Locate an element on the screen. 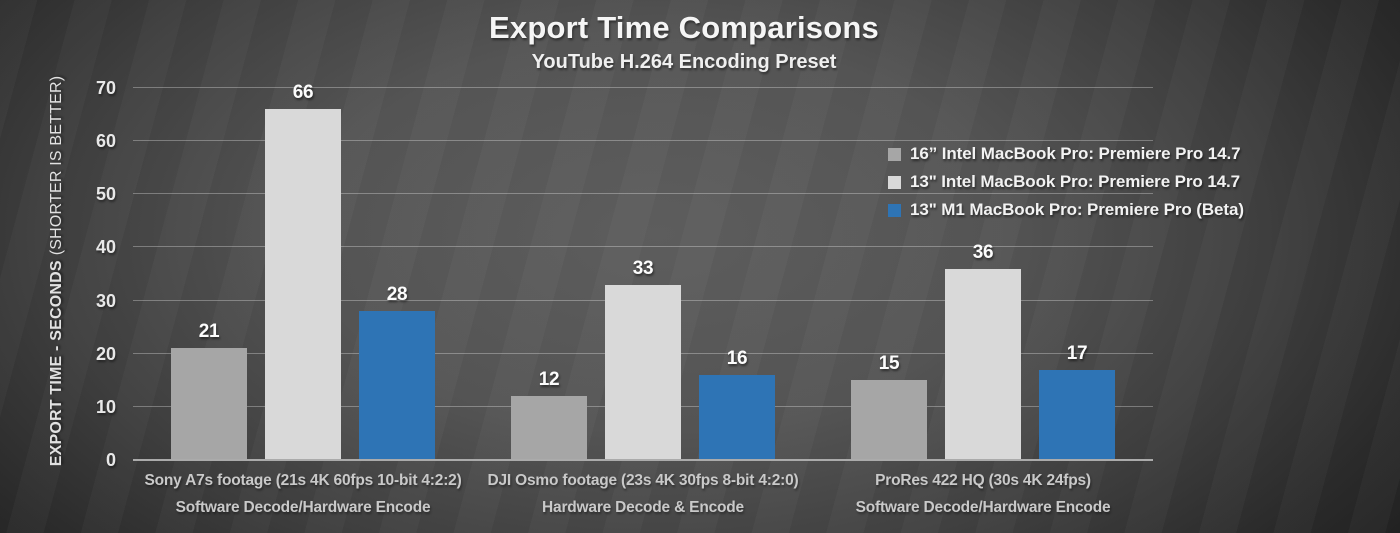 The height and width of the screenshot is (533, 1400). chart-subtitle: YouTube H.264 Encoding Preset is located at coordinates (684, 62).